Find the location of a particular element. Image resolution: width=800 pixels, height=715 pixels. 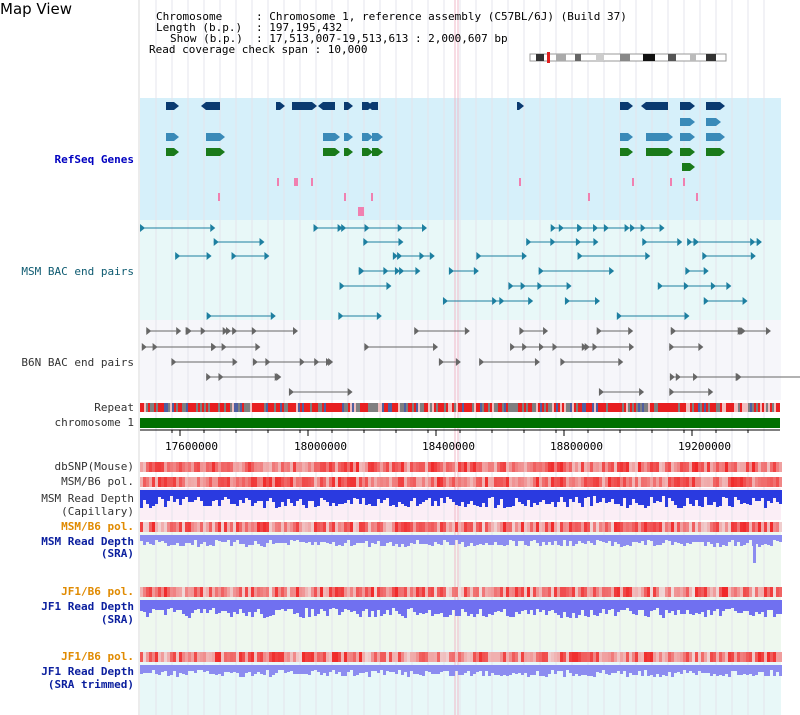

track-label-repeat: Repeat is located at coordinates (114, 407).